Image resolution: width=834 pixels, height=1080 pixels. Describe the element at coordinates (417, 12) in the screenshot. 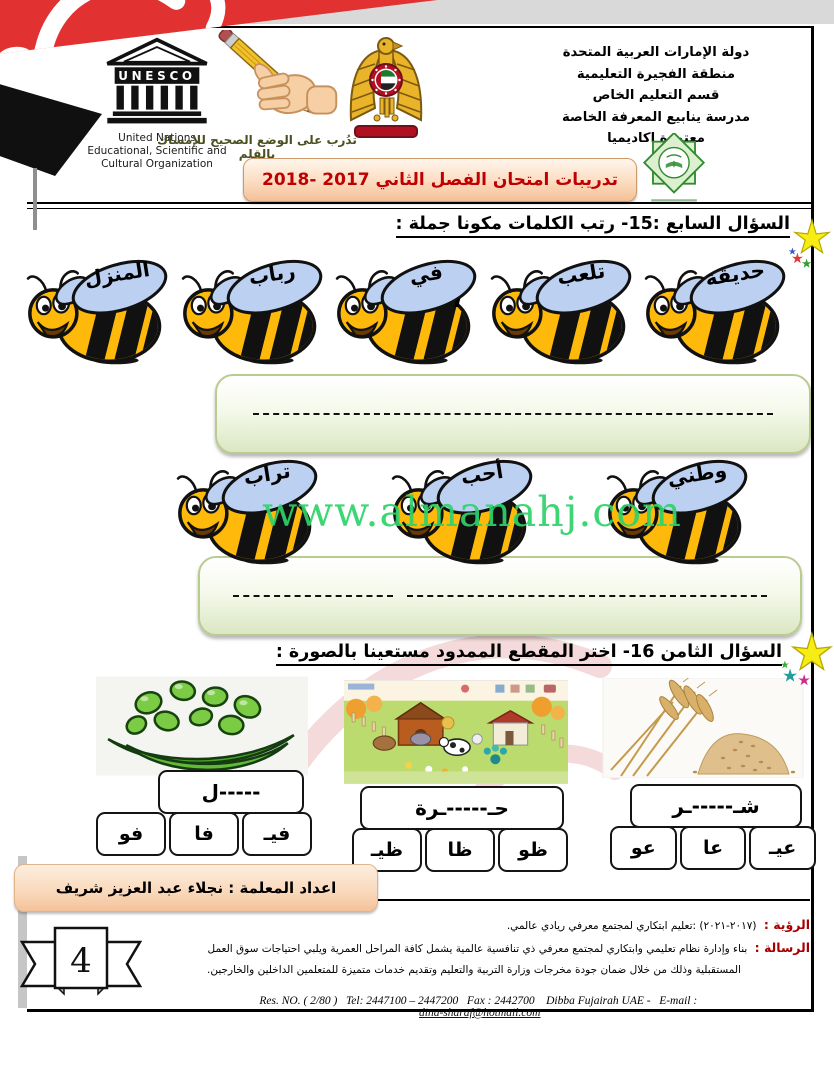

I see `scan-top-band` at that location.